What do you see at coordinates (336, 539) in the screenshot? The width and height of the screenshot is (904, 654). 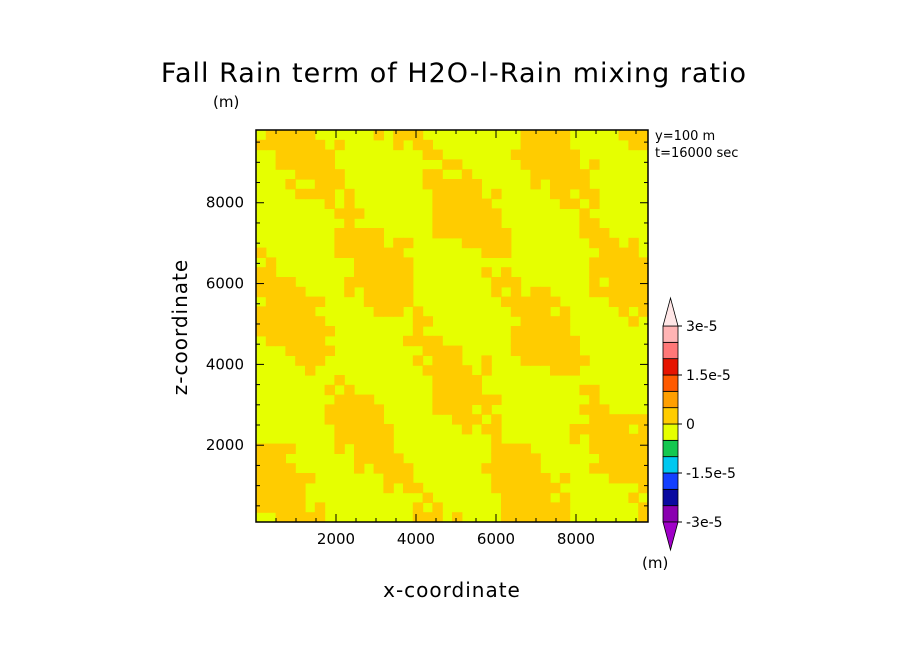 I see `x-tick-label: 2000` at bounding box center [336, 539].